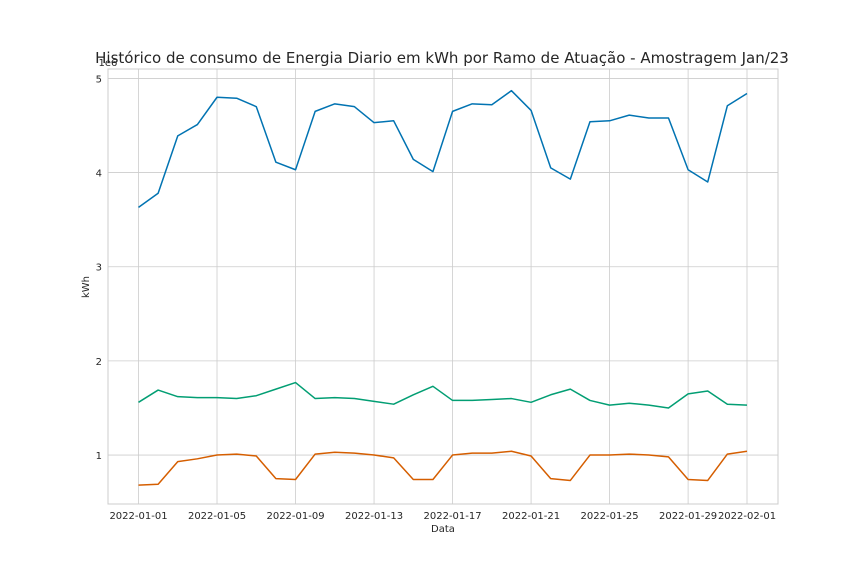  What do you see at coordinates (138, 516) in the screenshot?
I see `x-tick-label: 2022-01-01` at bounding box center [138, 516].